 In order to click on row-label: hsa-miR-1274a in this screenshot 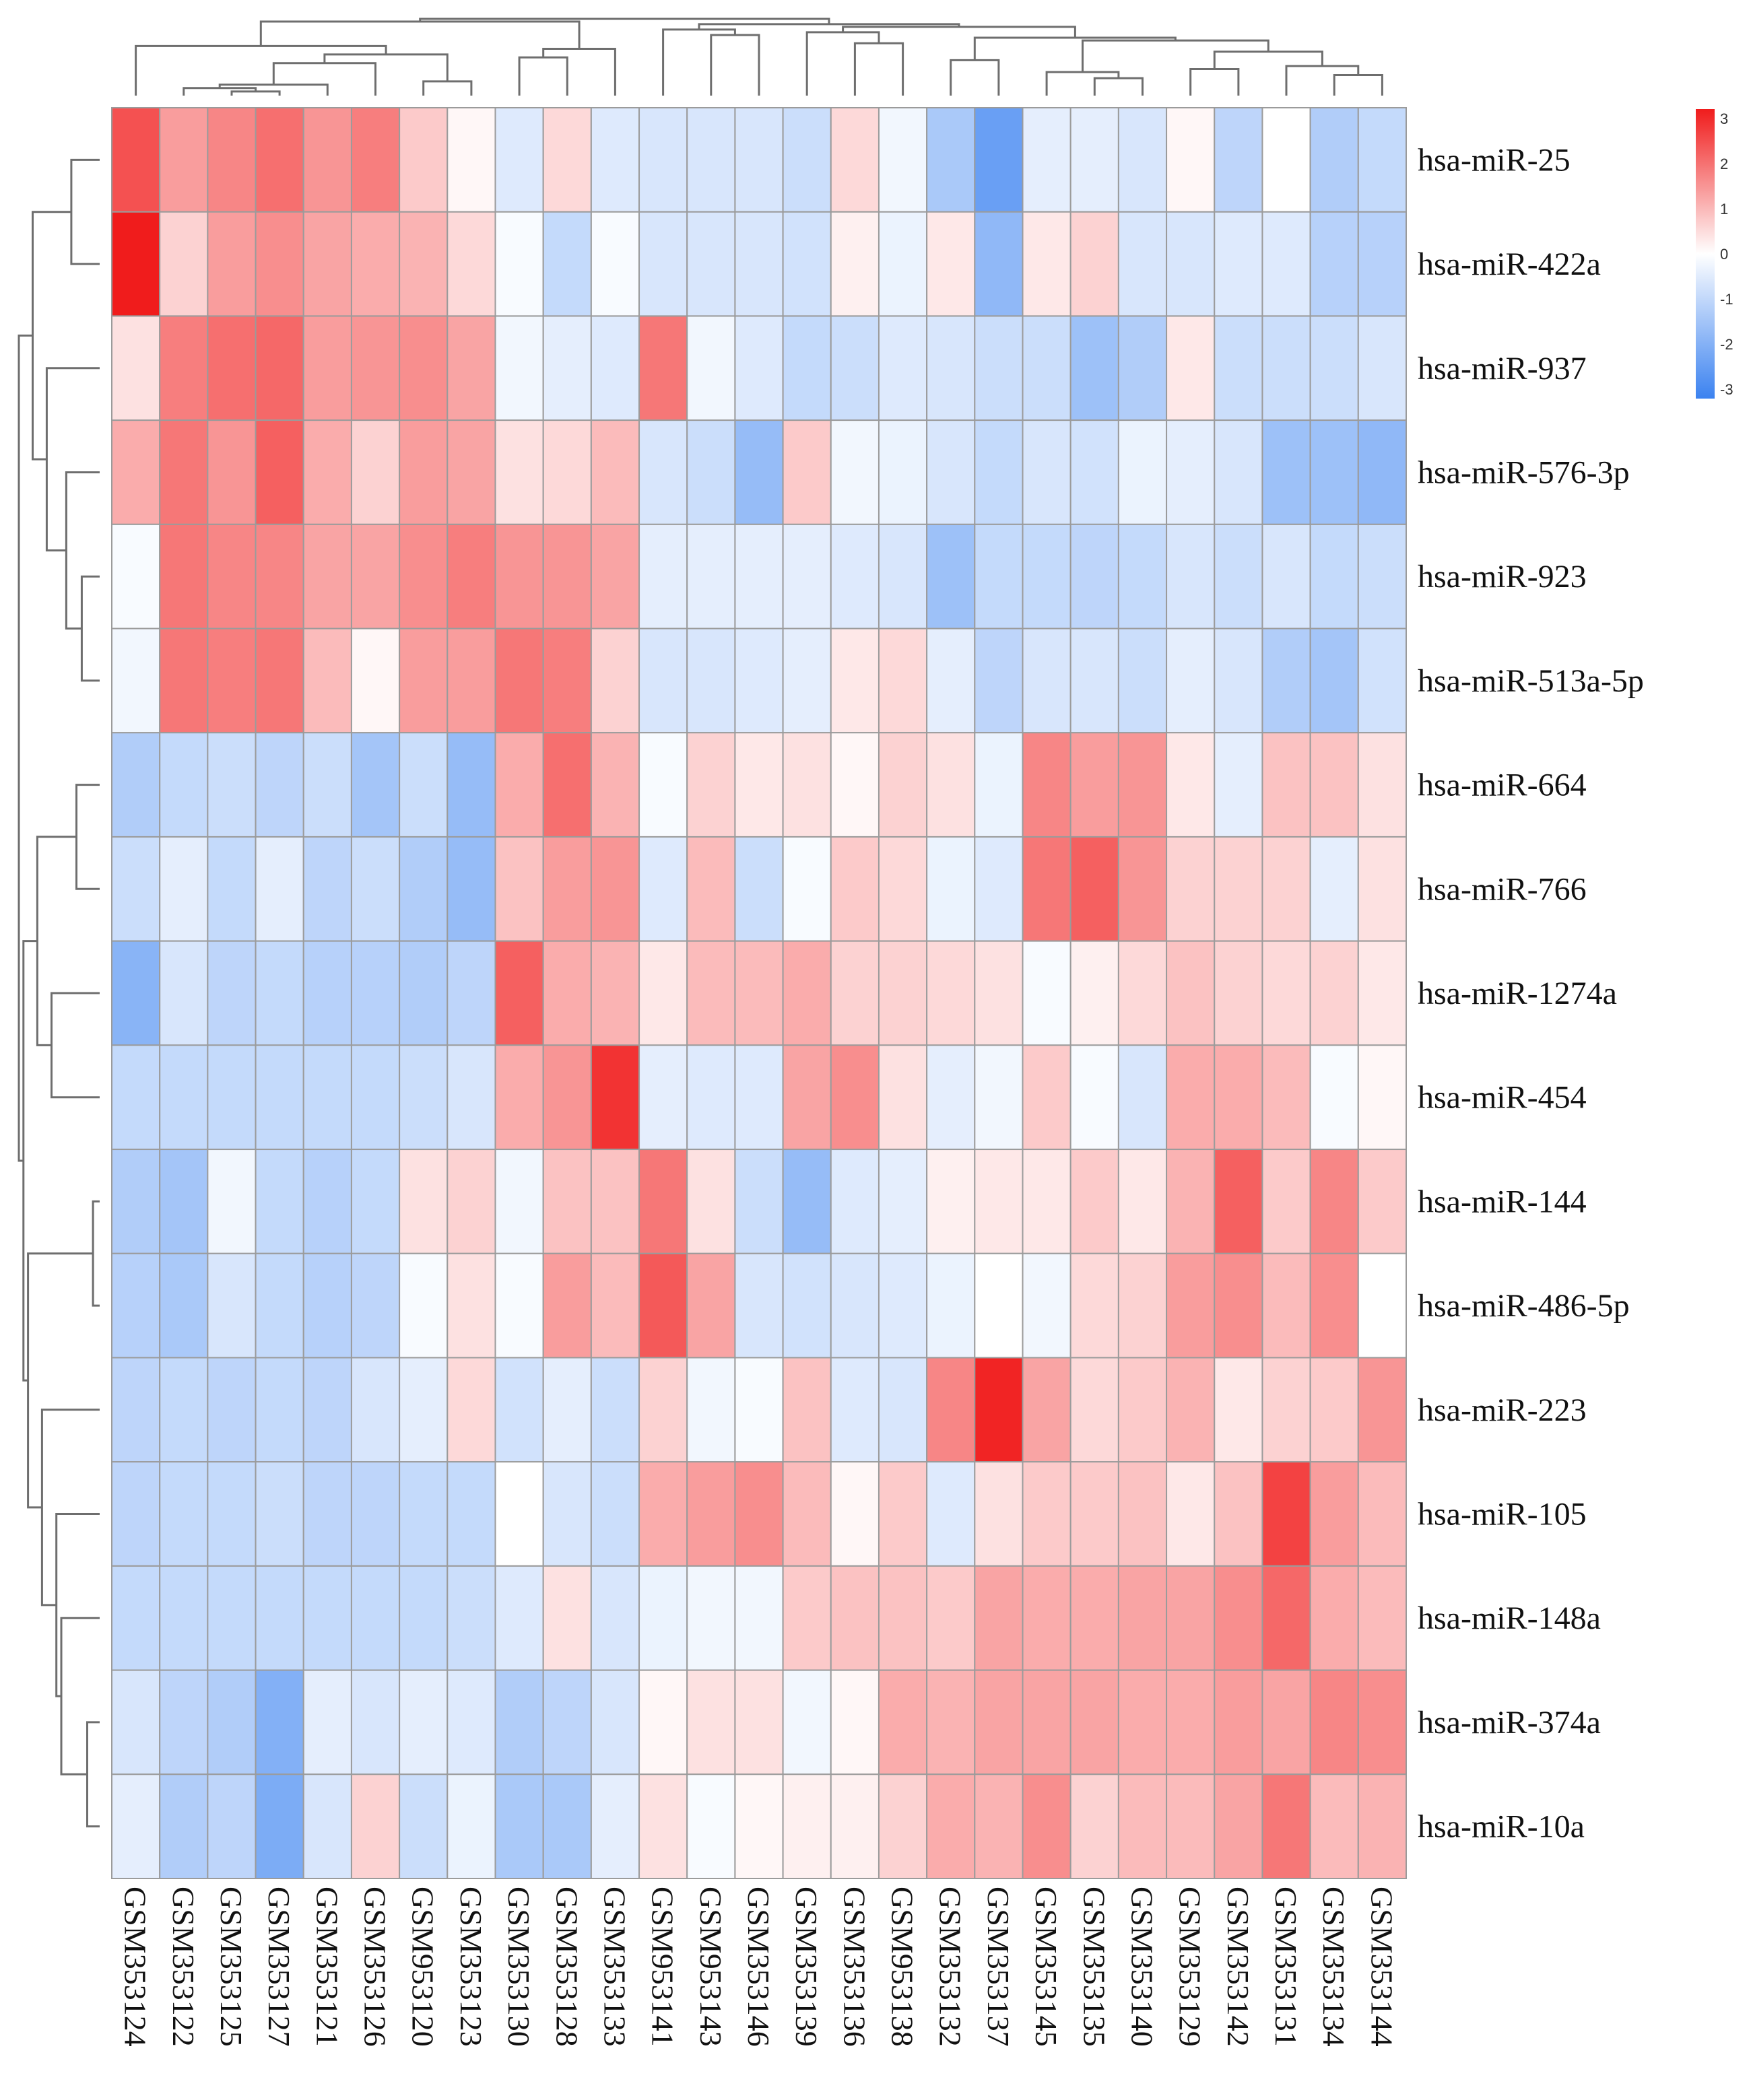, I will do `click(1517, 993)`.